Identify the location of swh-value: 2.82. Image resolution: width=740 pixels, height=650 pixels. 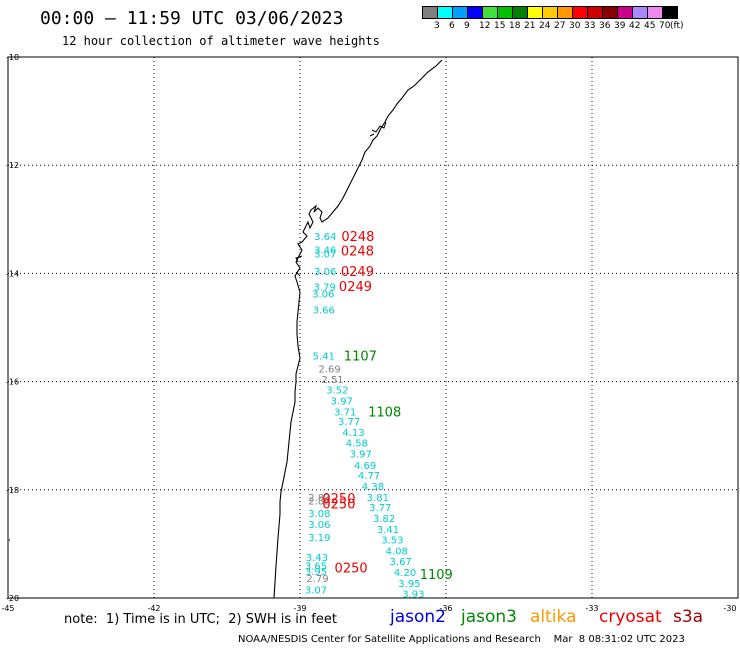
(319, 502).